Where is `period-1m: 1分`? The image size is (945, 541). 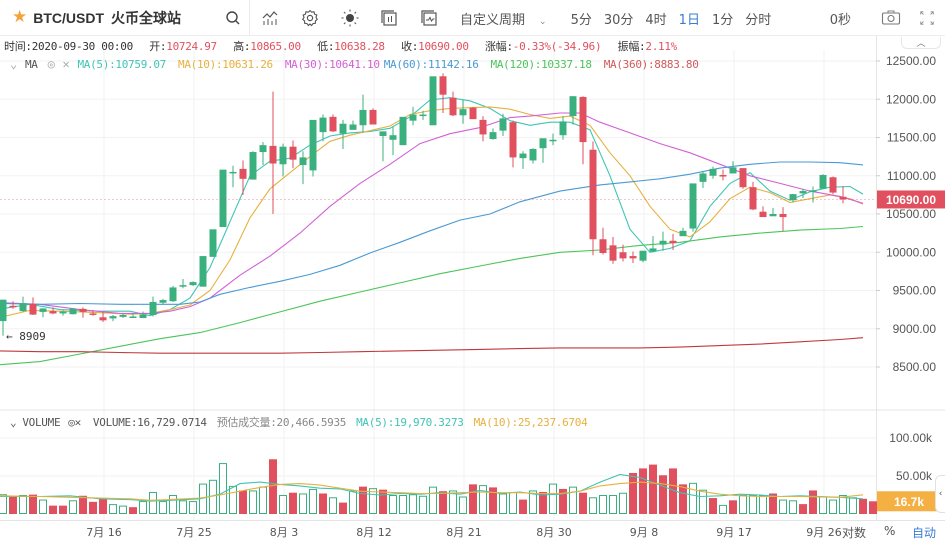
period-1m: 1分 is located at coordinates (722, 20).